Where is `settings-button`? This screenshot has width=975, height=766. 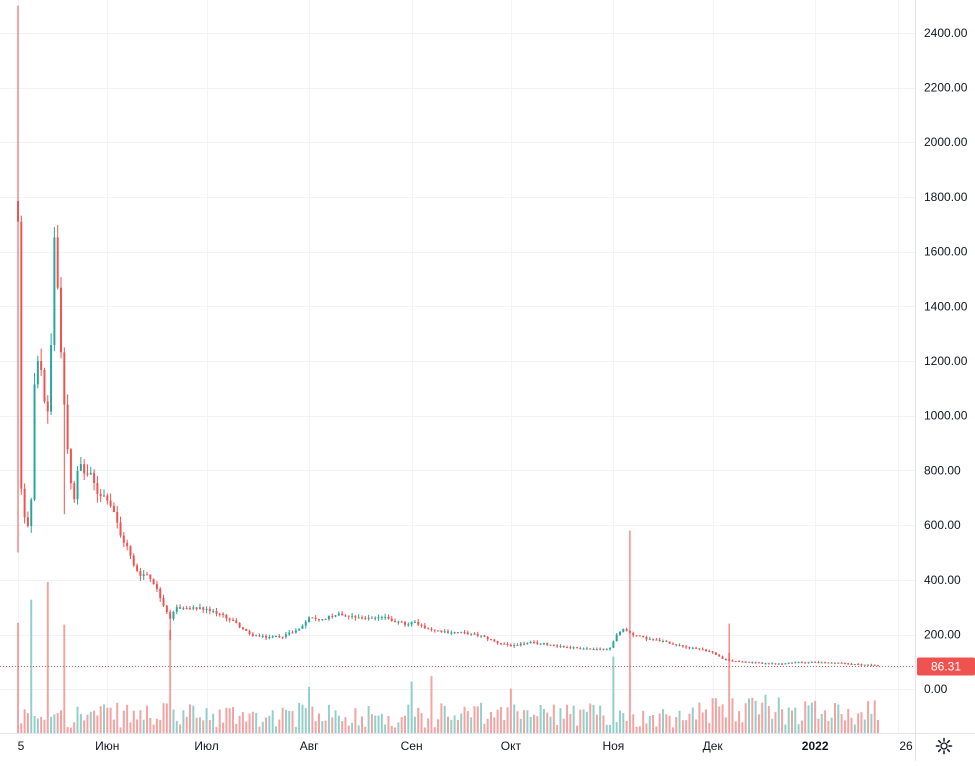 settings-button is located at coordinates (944, 746).